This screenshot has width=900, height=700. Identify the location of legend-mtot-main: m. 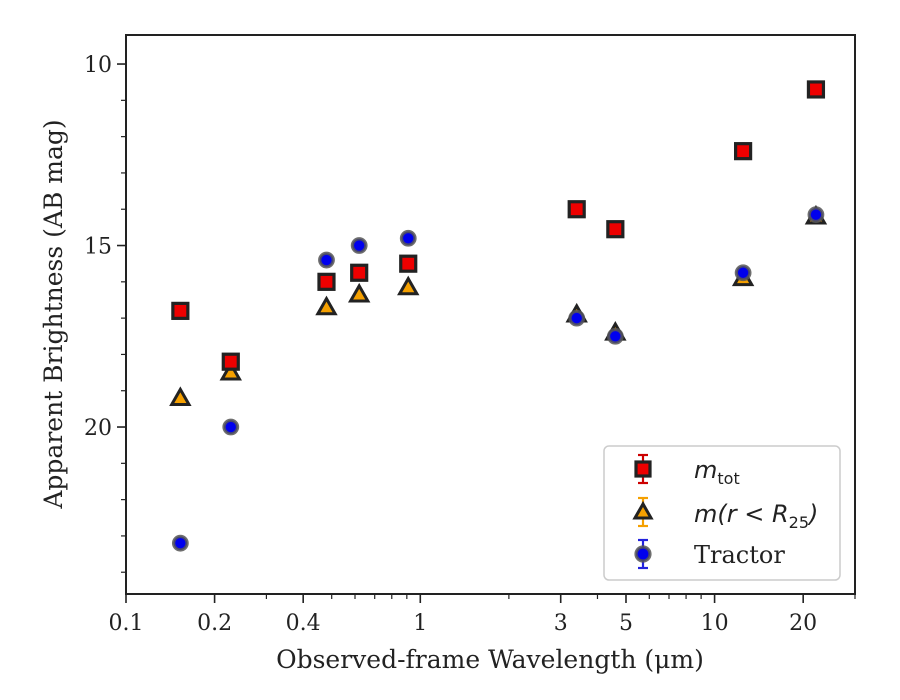
(705, 470).